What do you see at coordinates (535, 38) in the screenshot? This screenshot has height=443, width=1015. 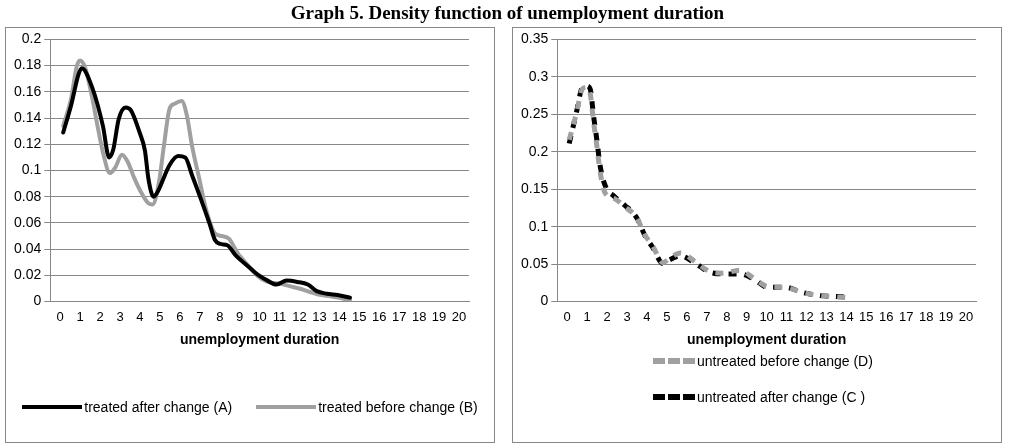 I see `y-tick-label: 0.35` at bounding box center [535, 38].